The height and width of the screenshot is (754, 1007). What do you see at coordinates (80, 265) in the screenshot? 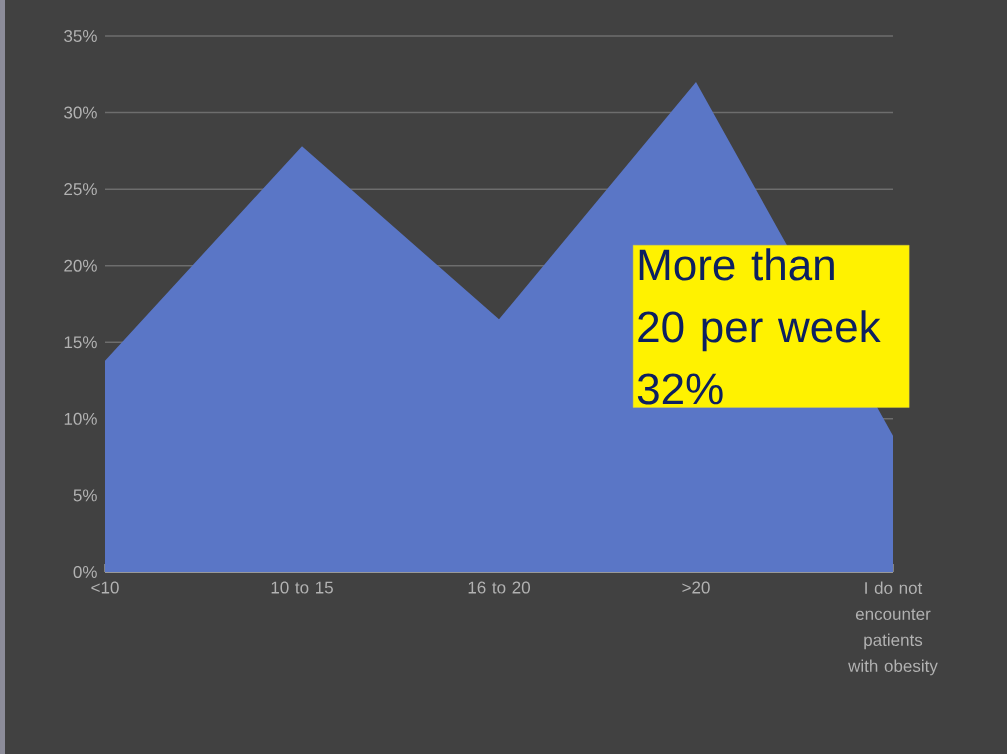
I see `y-tick-label: 20%` at bounding box center [80, 265].